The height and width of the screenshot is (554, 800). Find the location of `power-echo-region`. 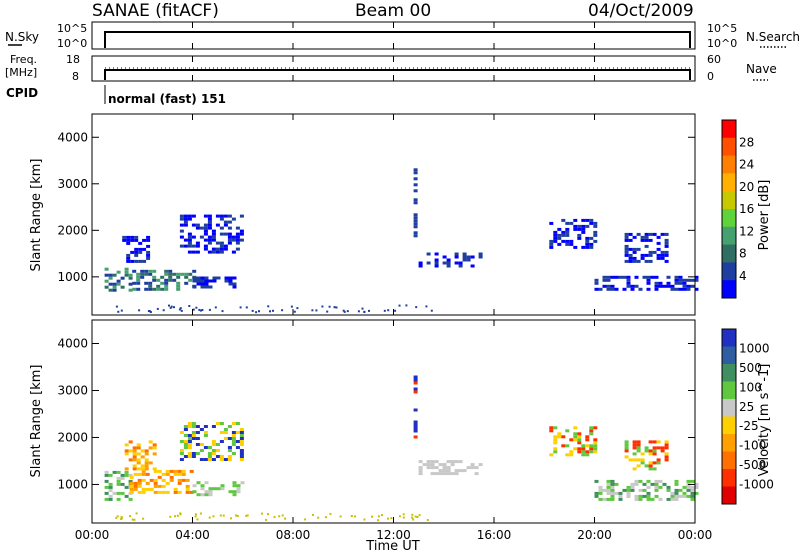

power-echo-region is located at coordinates (214, 282).